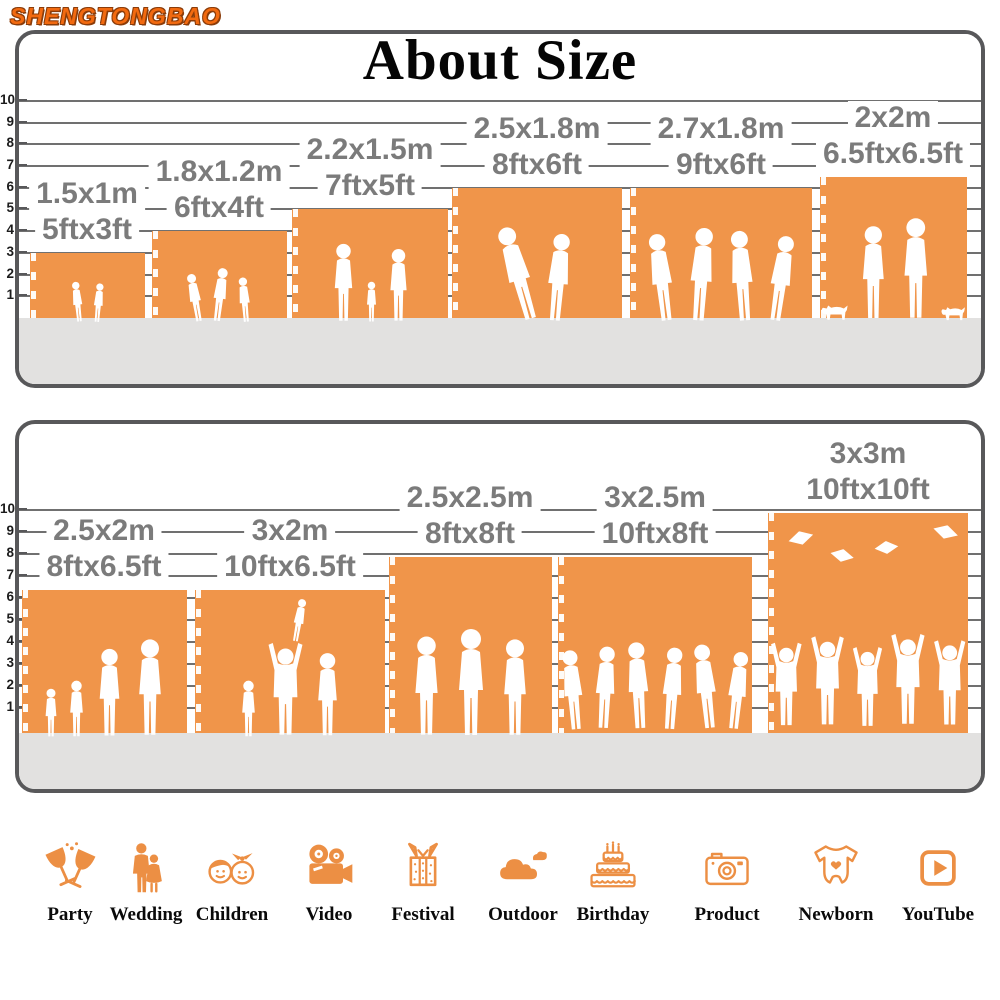 This screenshot has width=1000, height=1000. Describe the element at coordinates (231, 869) in the screenshot. I see `children-faces-icon` at that location.